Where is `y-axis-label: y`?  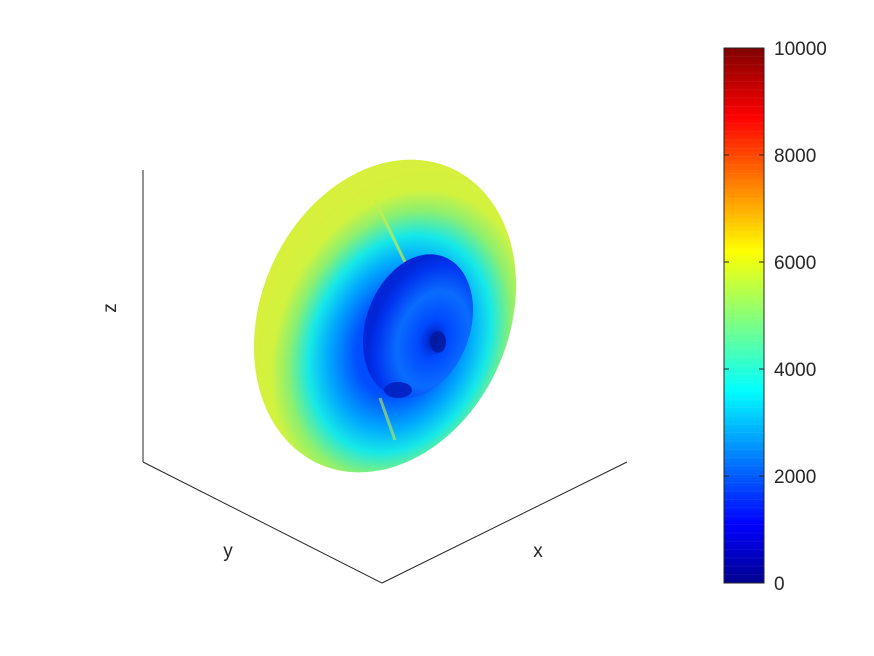 y-axis-label: y is located at coordinates (228, 551).